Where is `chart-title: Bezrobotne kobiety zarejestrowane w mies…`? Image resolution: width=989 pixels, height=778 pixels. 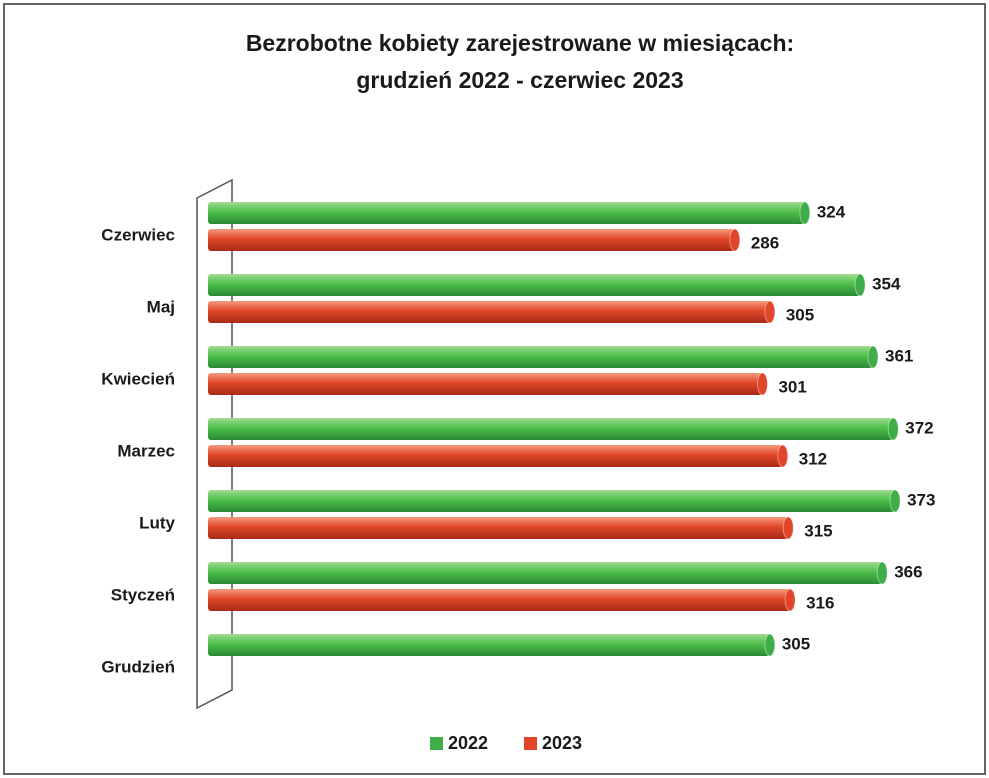
chart-title: Bezrobotne kobiety zarejestrowane w mies… is located at coordinates (520, 43).